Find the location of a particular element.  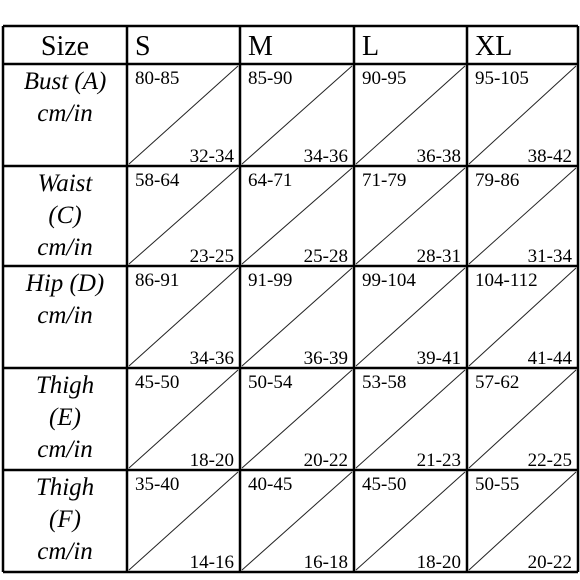

cm-value: 90-95 is located at coordinates (384, 78).